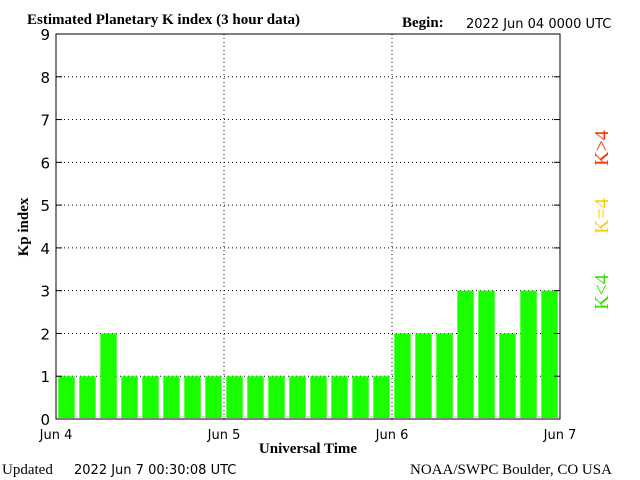 The width and height of the screenshot is (640, 480). What do you see at coordinates (45, 35) in the screenshot?
I see `y-tick-label: 9` at bounding box center [45, 35].